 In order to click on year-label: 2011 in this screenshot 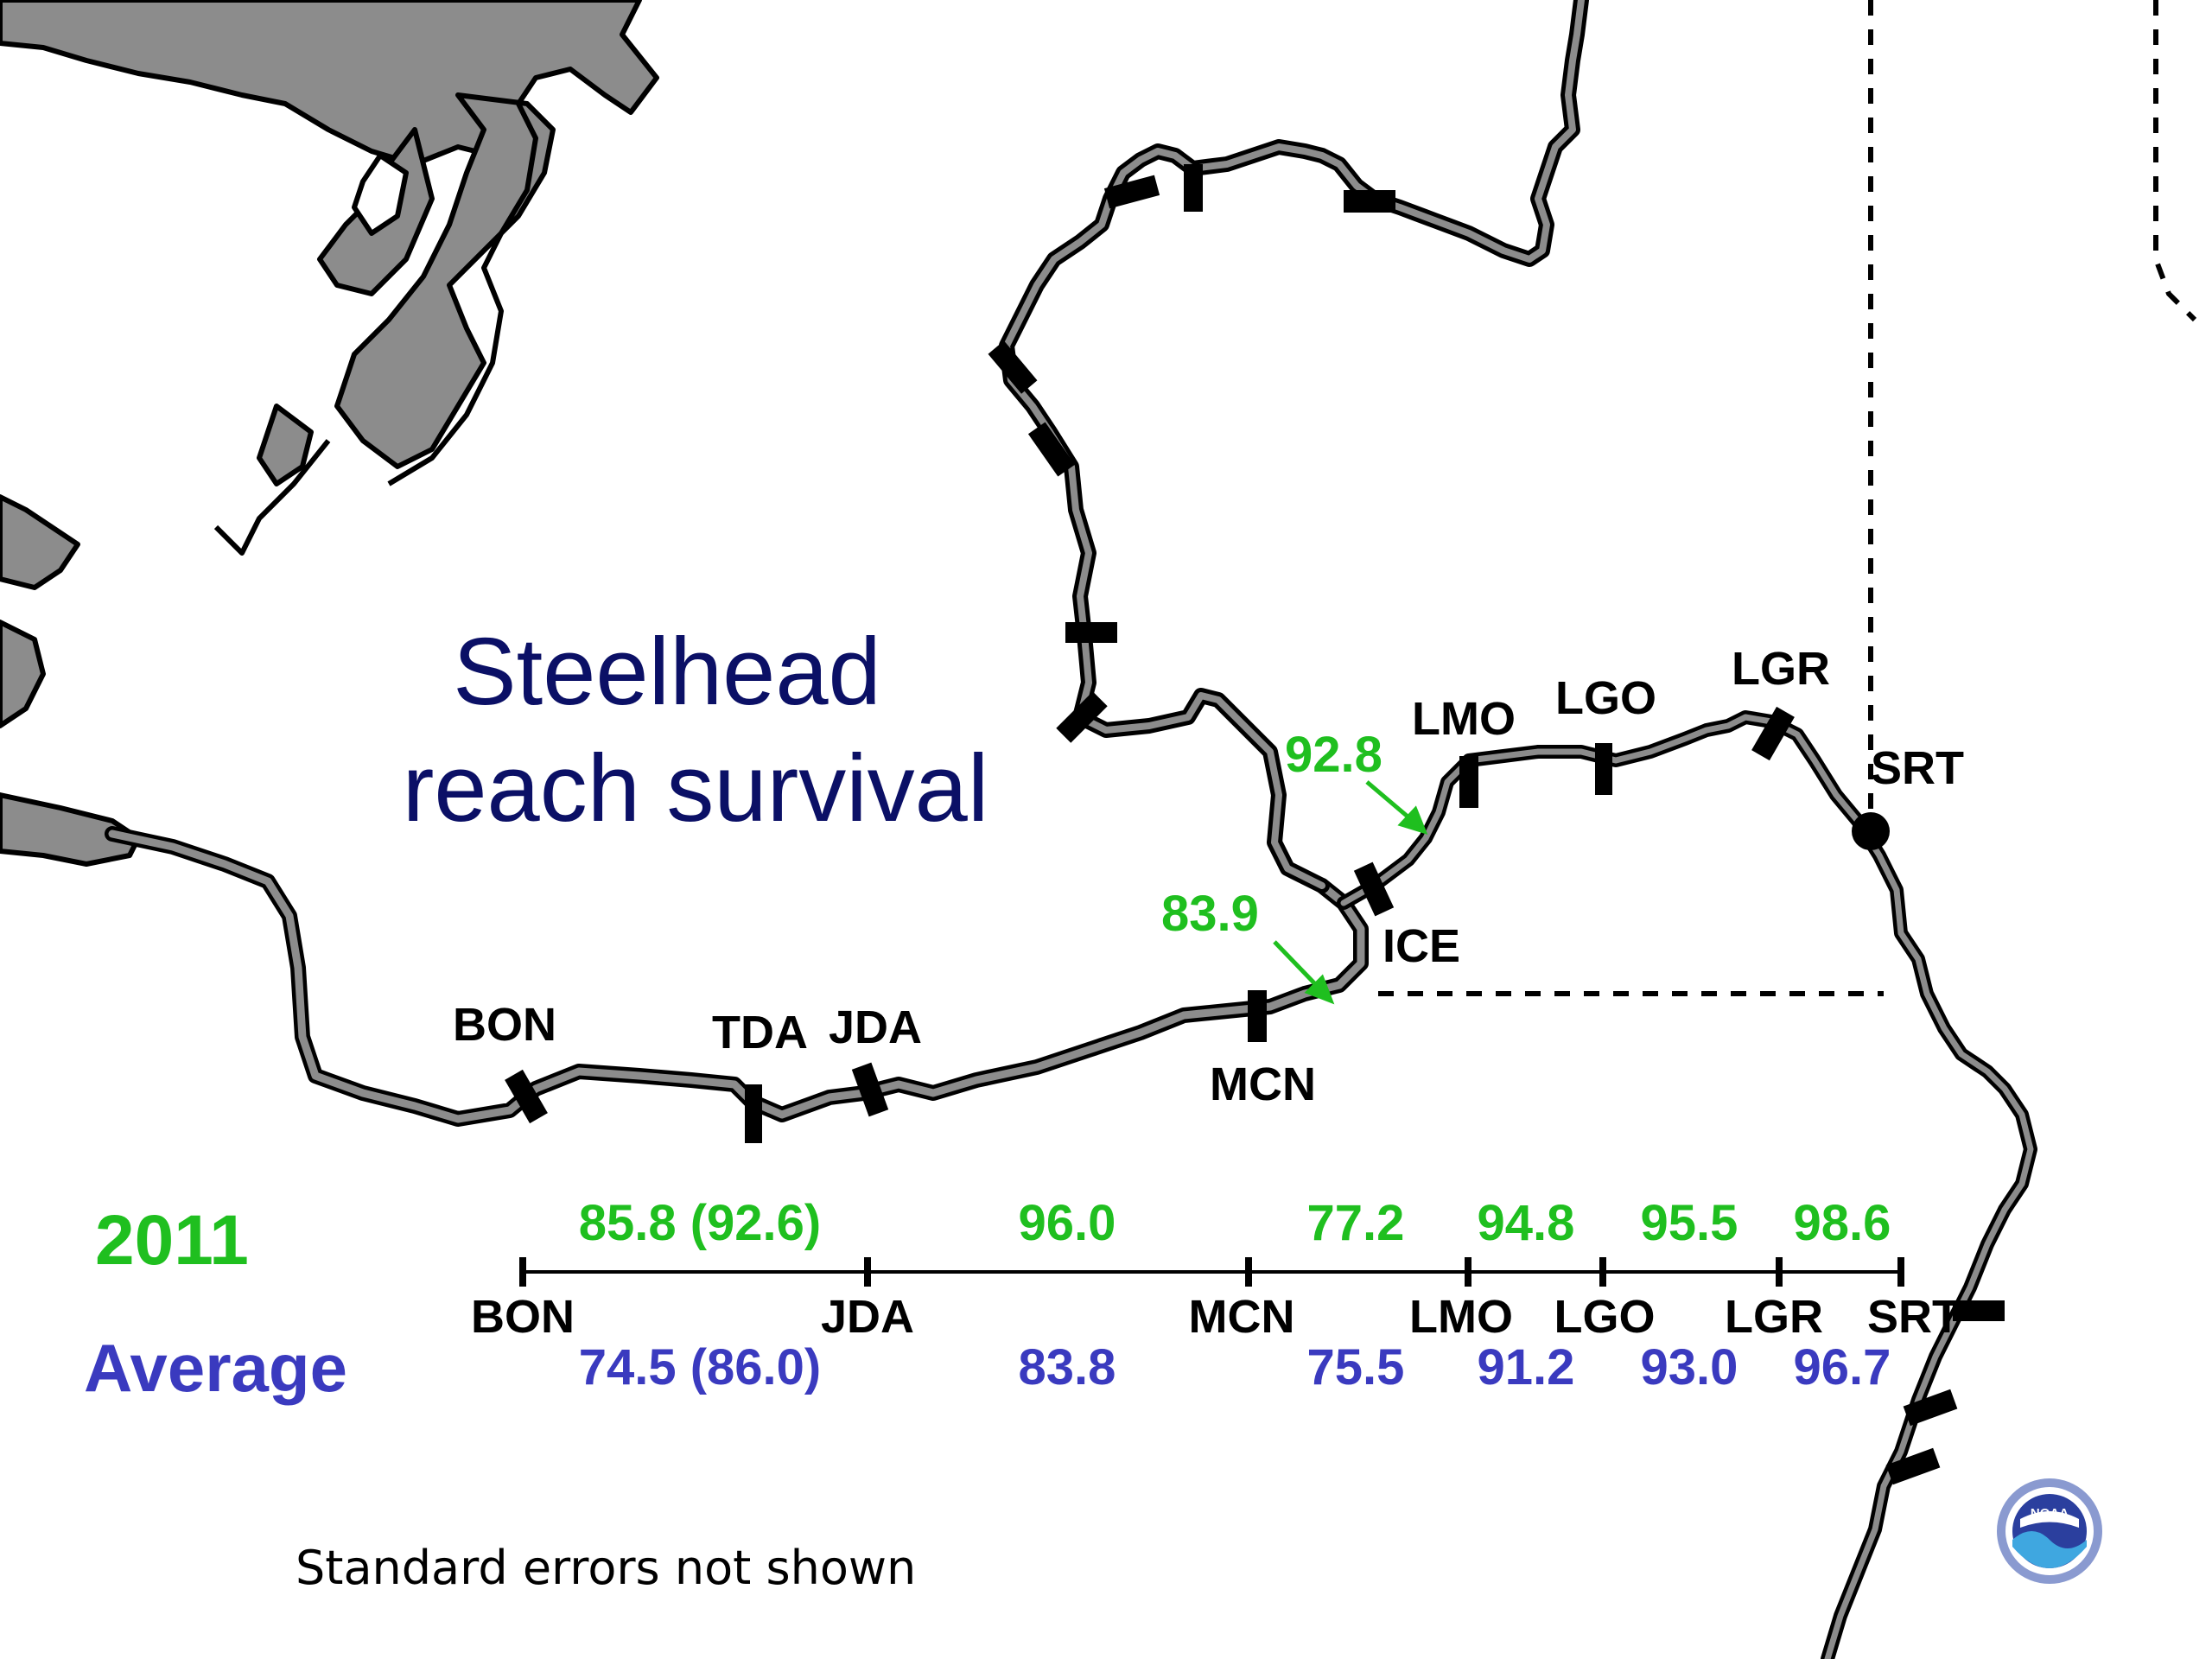, I will do `click(172, 1240)`.